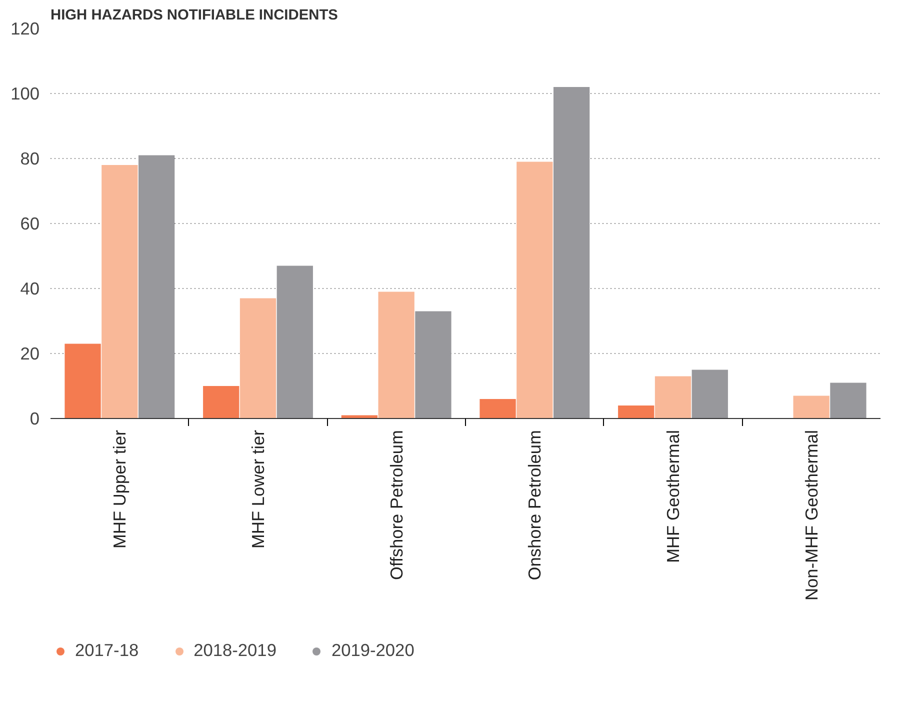  Describe the element at coordinates (30, 224) in the screenshot. I see `y-tick-label: 60` at that location.